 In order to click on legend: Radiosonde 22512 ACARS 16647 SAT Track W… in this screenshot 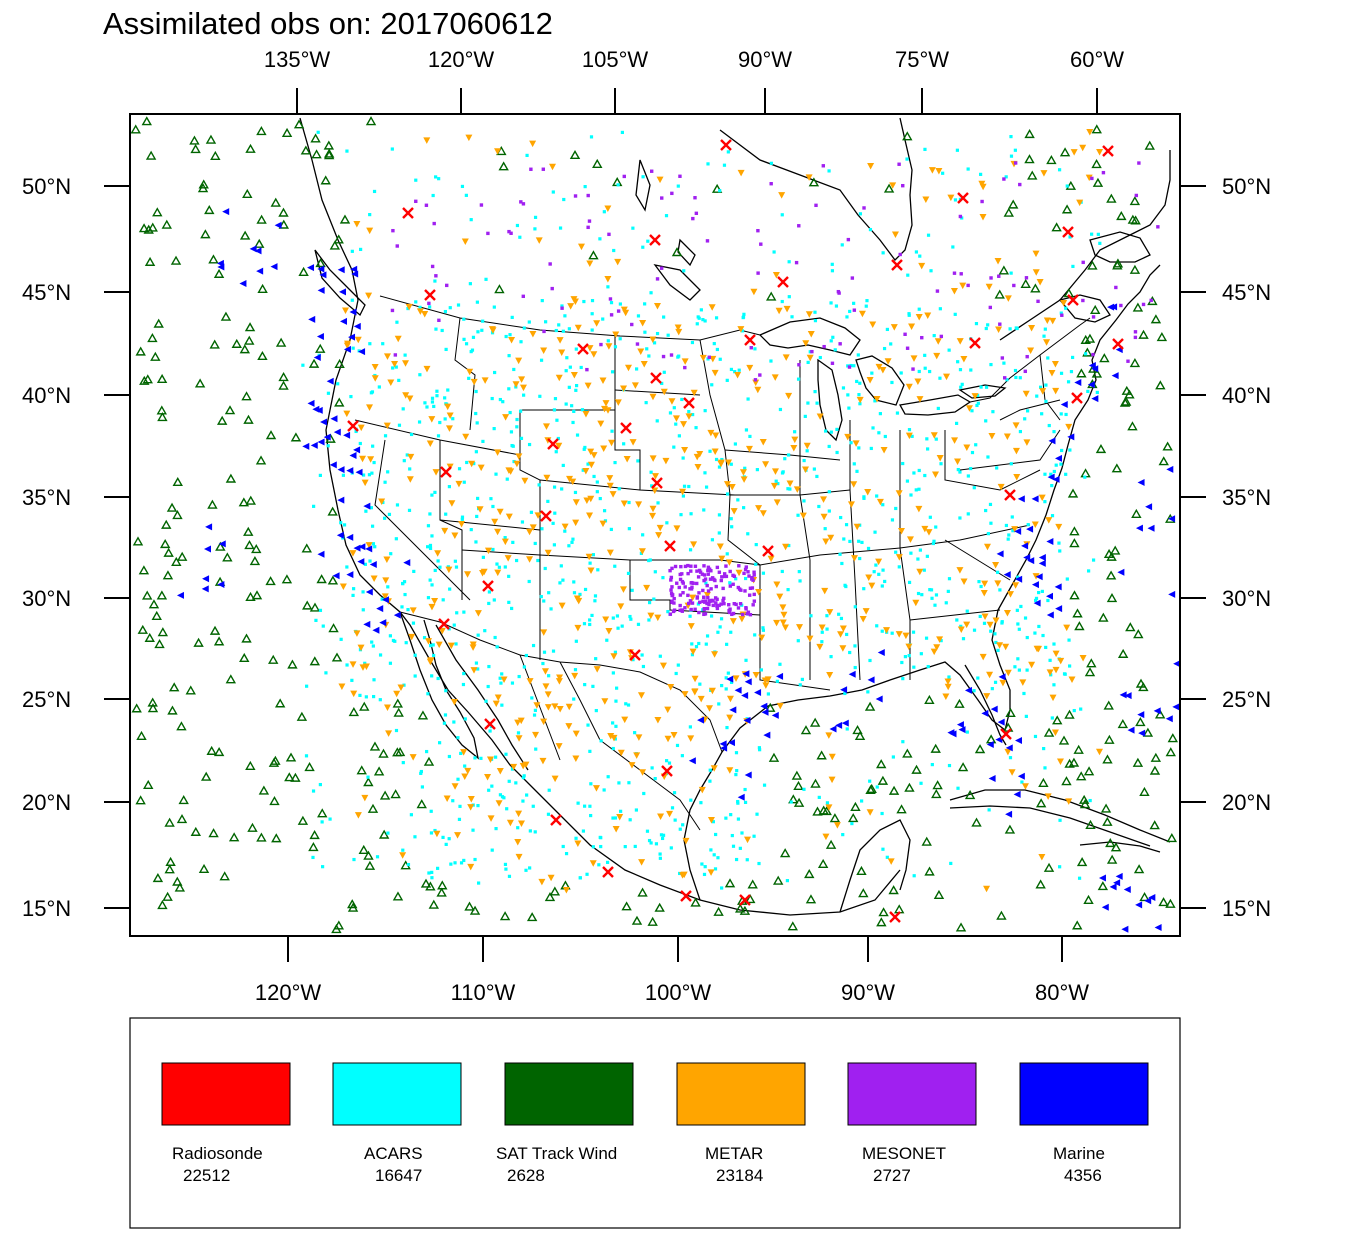, I will do `click(655, 1123)`.